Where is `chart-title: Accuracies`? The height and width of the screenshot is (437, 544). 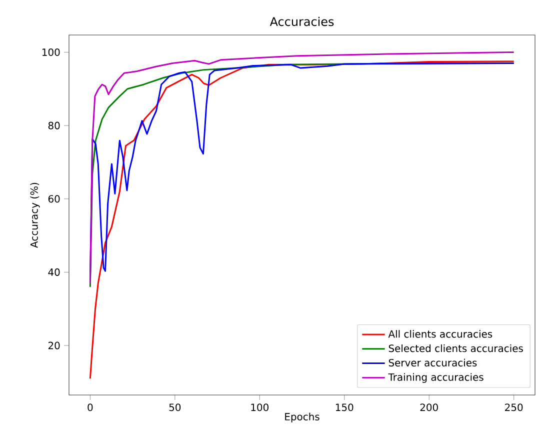 chart-title: Accuracies is located at coordinates (302, 21).